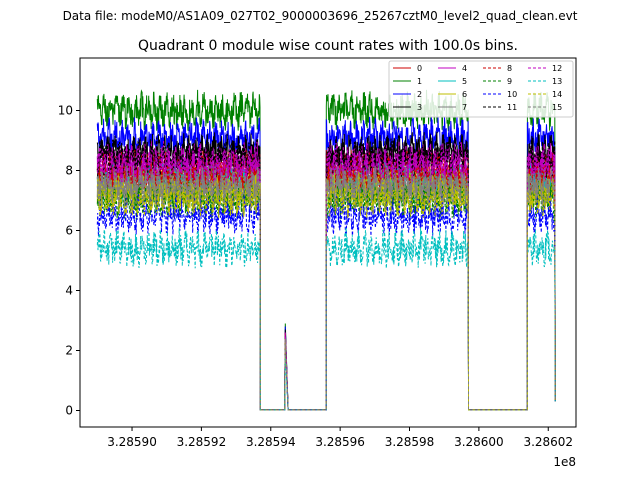  What do you see at coordinates (69, 411) in the screenshot?
I see `y-tick-label: 0` at bounding box center [69, 411].